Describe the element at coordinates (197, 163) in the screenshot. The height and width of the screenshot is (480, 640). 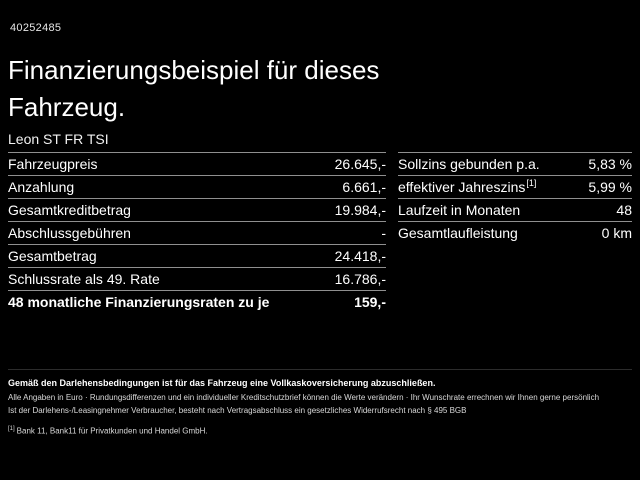
I see `table-row-fahrzeugpreis: Fahrzeugpreis 26.645,-` at that location.